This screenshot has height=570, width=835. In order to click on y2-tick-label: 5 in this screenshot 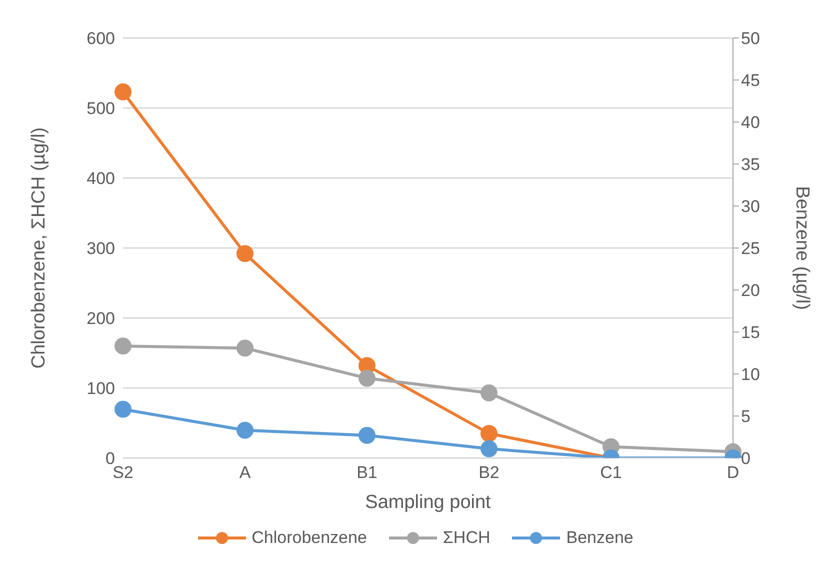, I will do `click(745, 416)`.